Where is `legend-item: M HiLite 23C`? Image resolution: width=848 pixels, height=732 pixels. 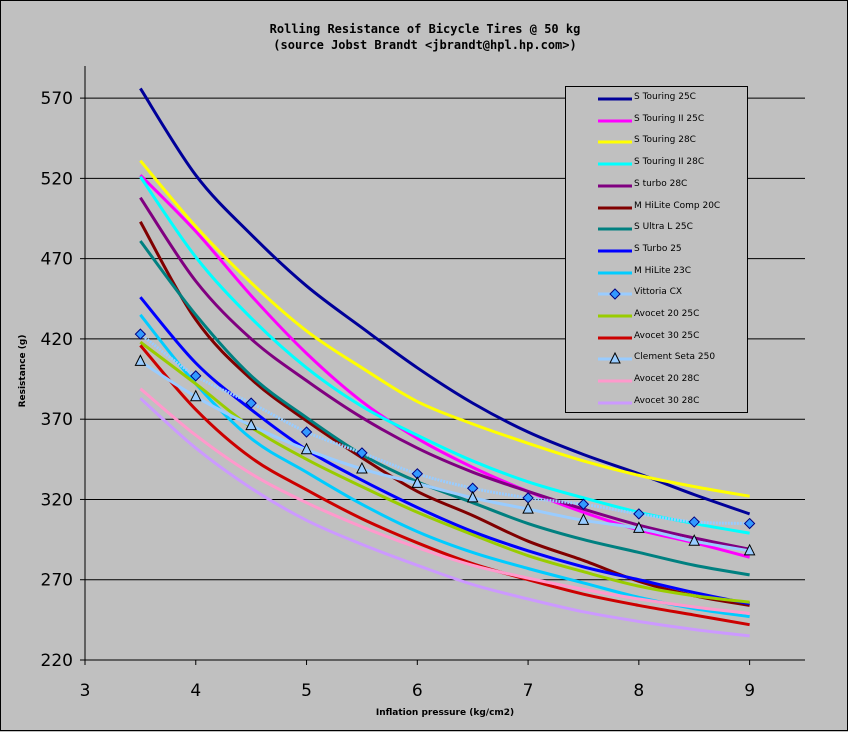
legend-item: M HiLite 23C is located at coordinates (656, 273).